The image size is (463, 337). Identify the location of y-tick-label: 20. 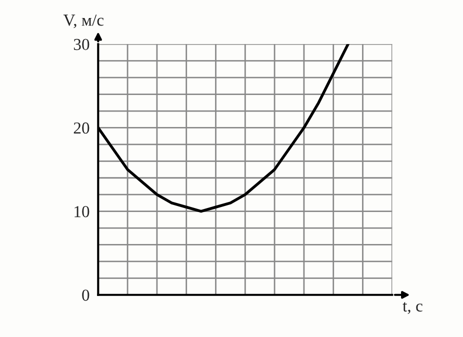
(82, 128).